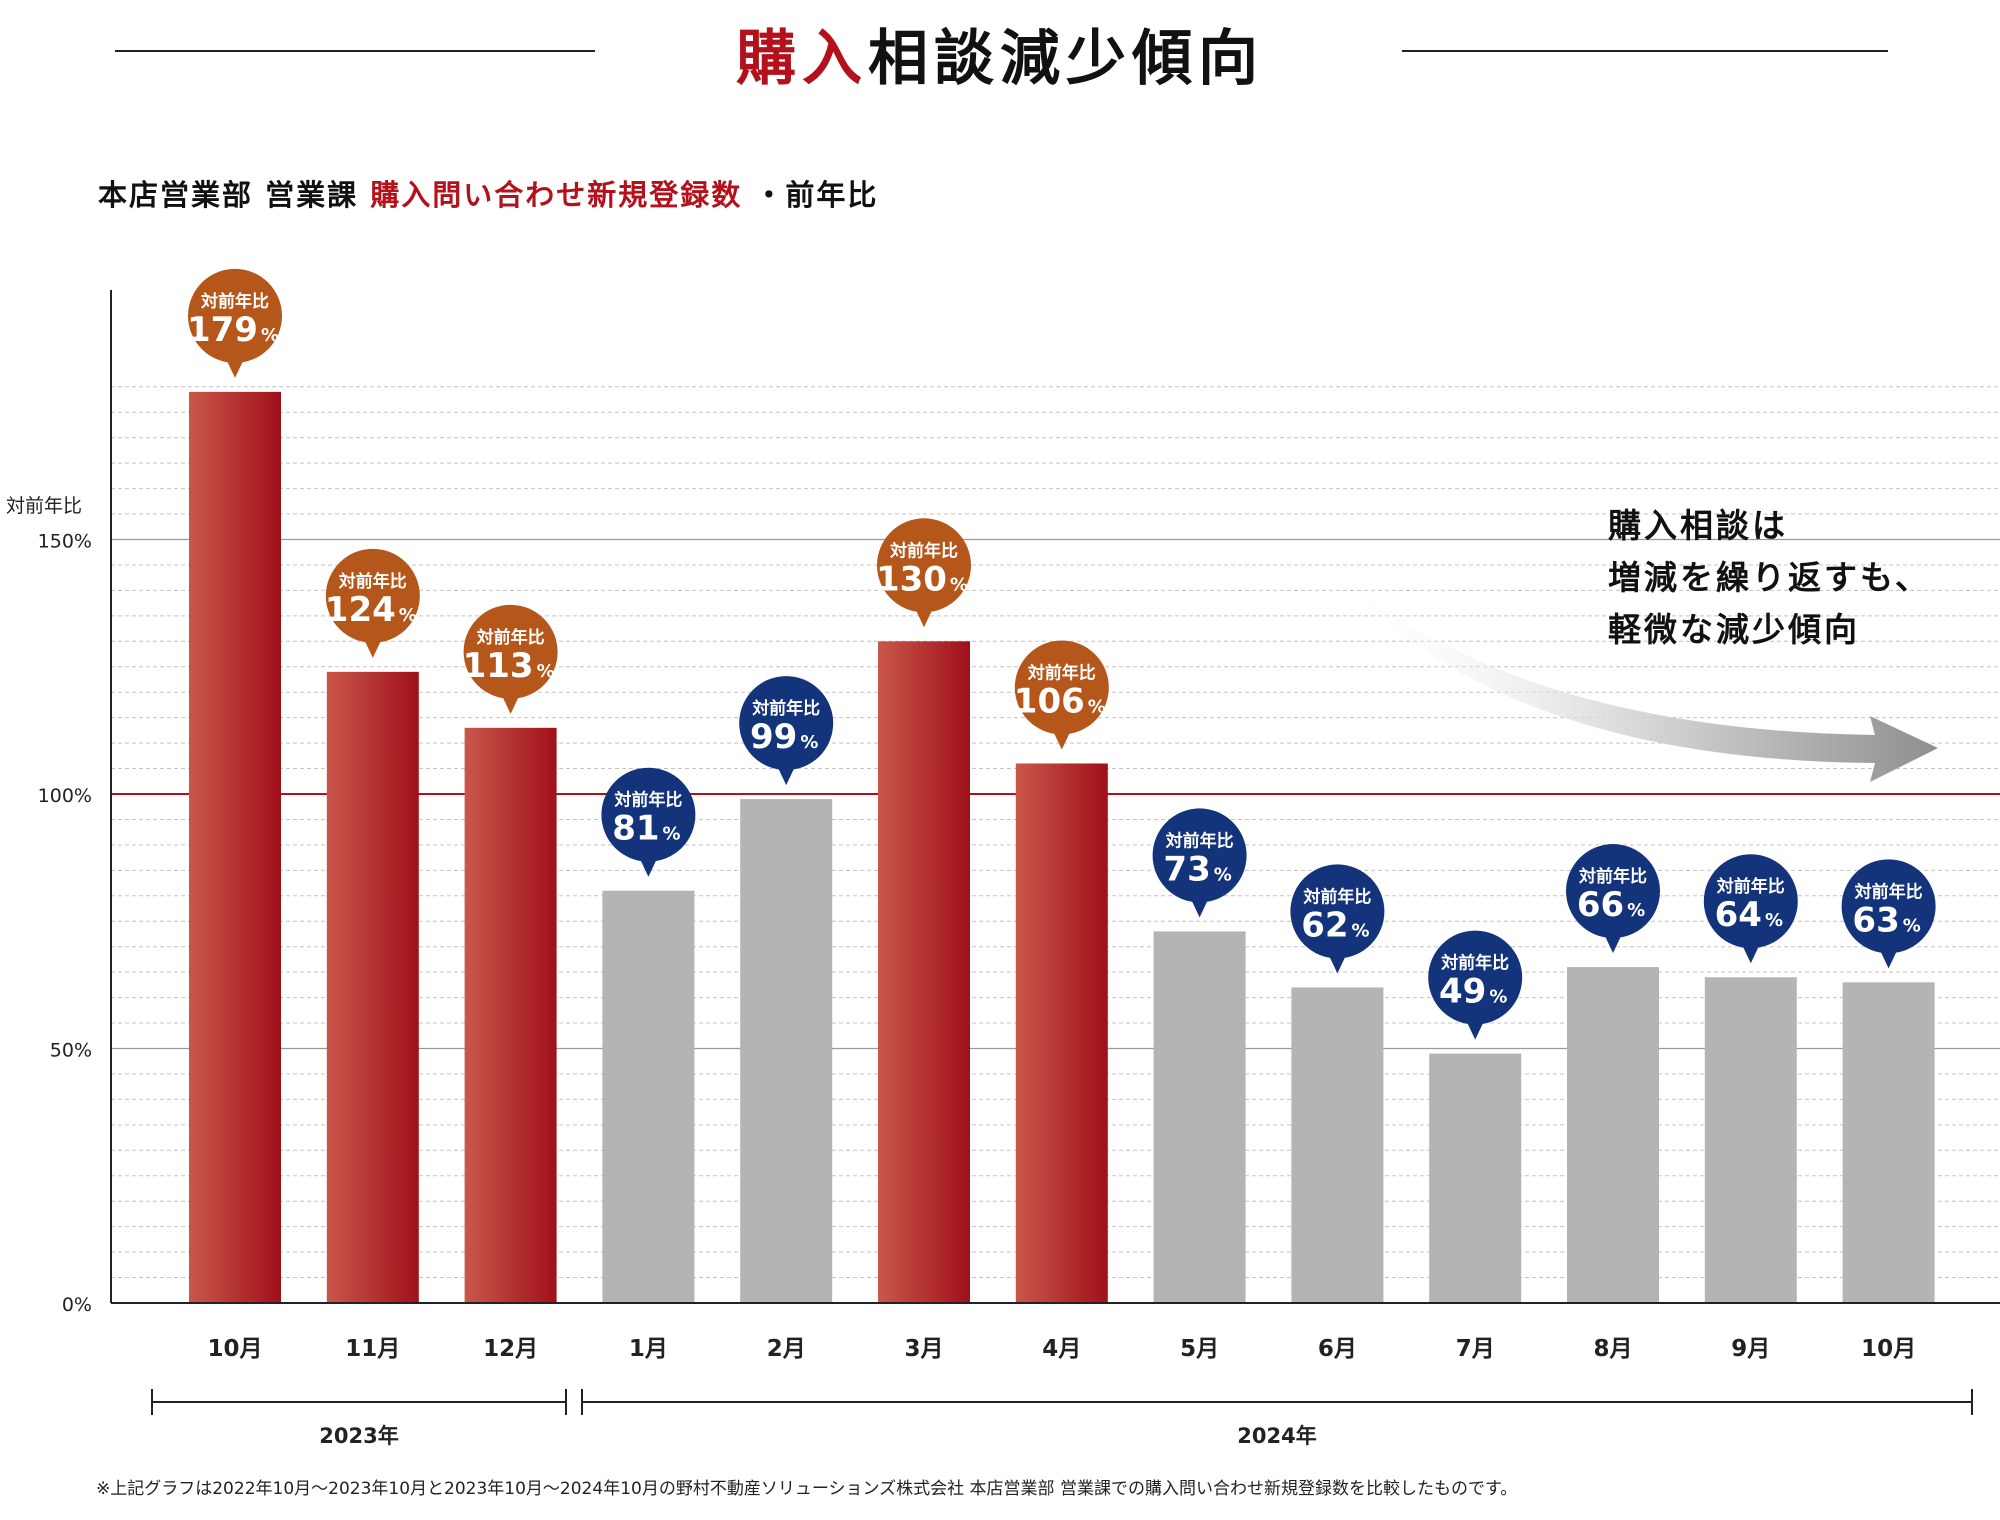 The height and width of the screenshot is (1520, 2000). I want to click on x-tick-label: 6月, so click(1337, 1349).